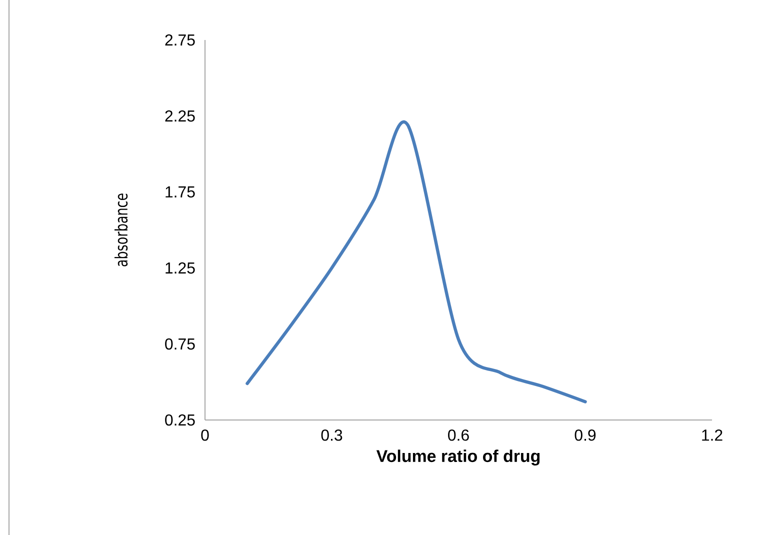 The width and height of the screenshot is (758, 535). Describe the element at coordinates (205, 435) in the screenshot. I see `x-tick-label: 0` at that location.